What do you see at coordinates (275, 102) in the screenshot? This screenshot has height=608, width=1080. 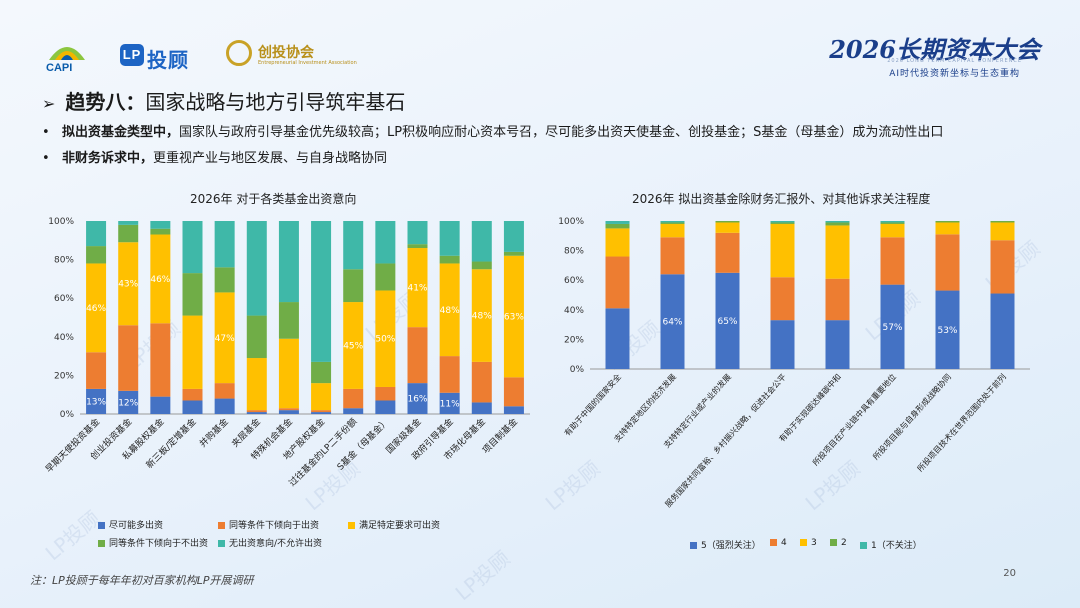 I see `section-title-text: 国家战略与地方引导筑牢基石` at bounding box center [275, 102].